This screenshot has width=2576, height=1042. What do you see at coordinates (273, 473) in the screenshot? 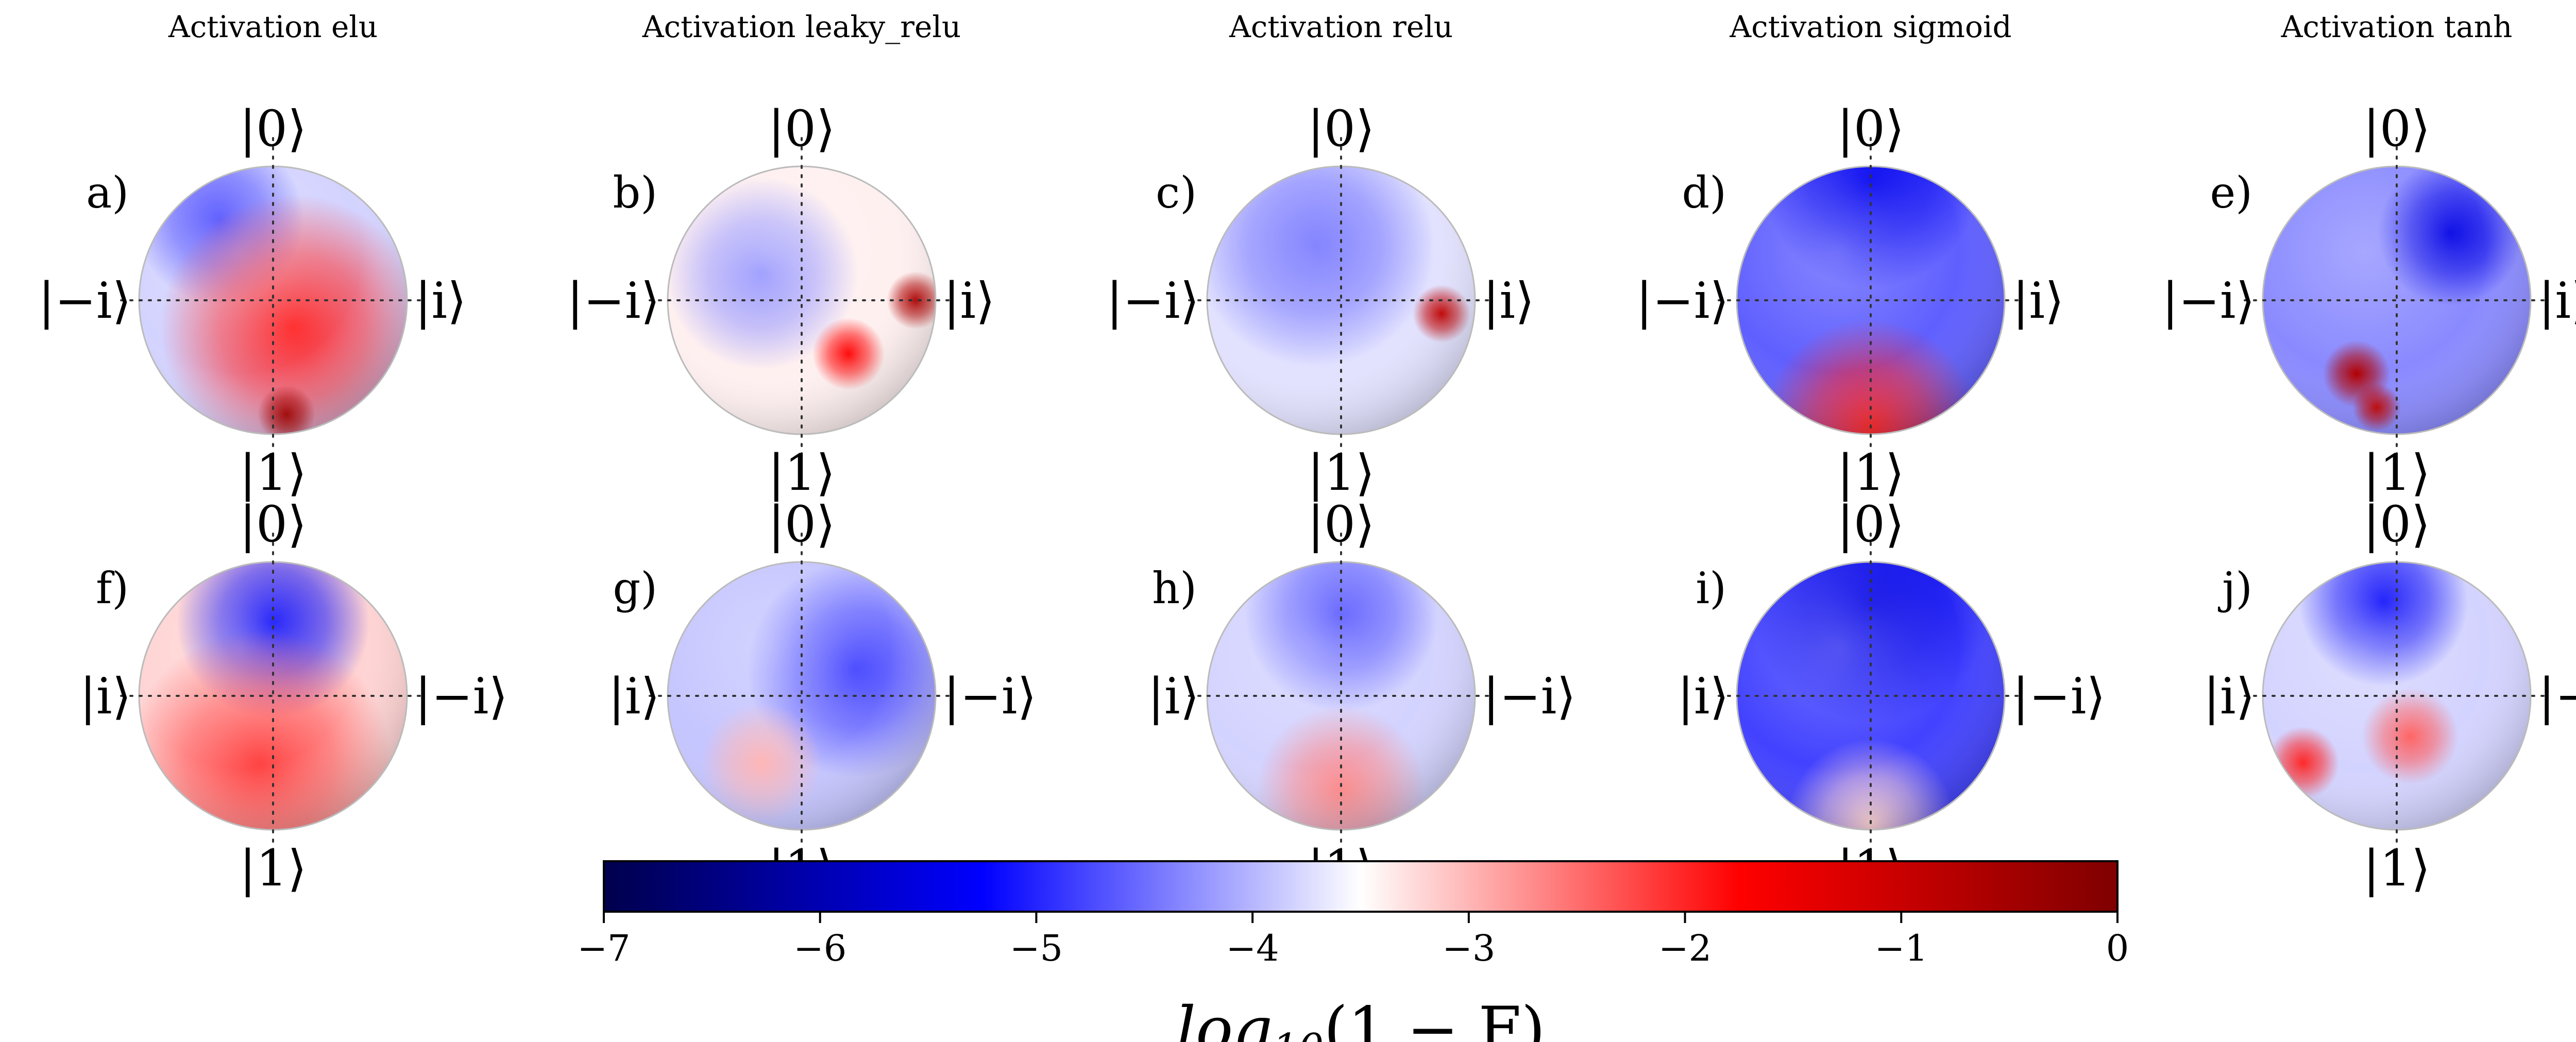
I see `ket-bottom-a: |1⟩` at bounding box center [273, 473].